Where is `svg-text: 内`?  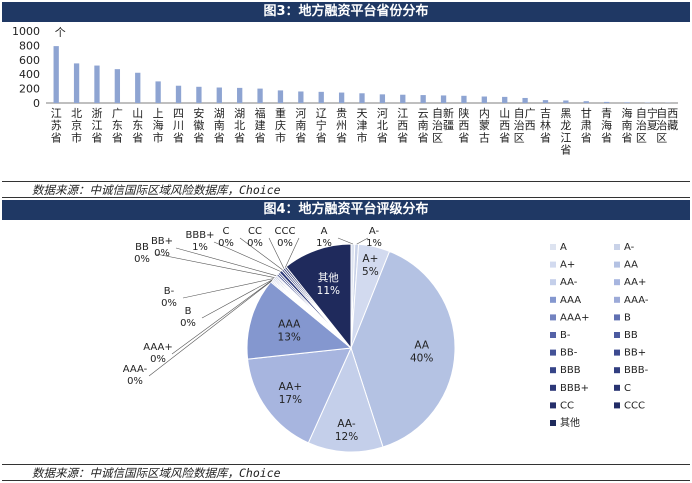 svg-text: 内 is located at coordinates (484, 113).